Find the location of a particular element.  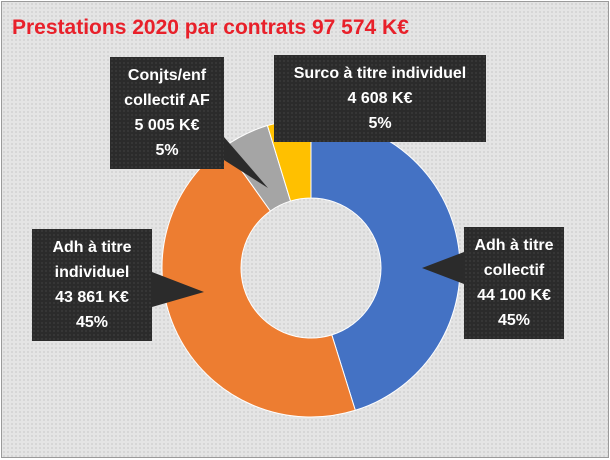

callout: Adh à titre collectif 44 100 K€ 45% is located at coordinates (514, 283).